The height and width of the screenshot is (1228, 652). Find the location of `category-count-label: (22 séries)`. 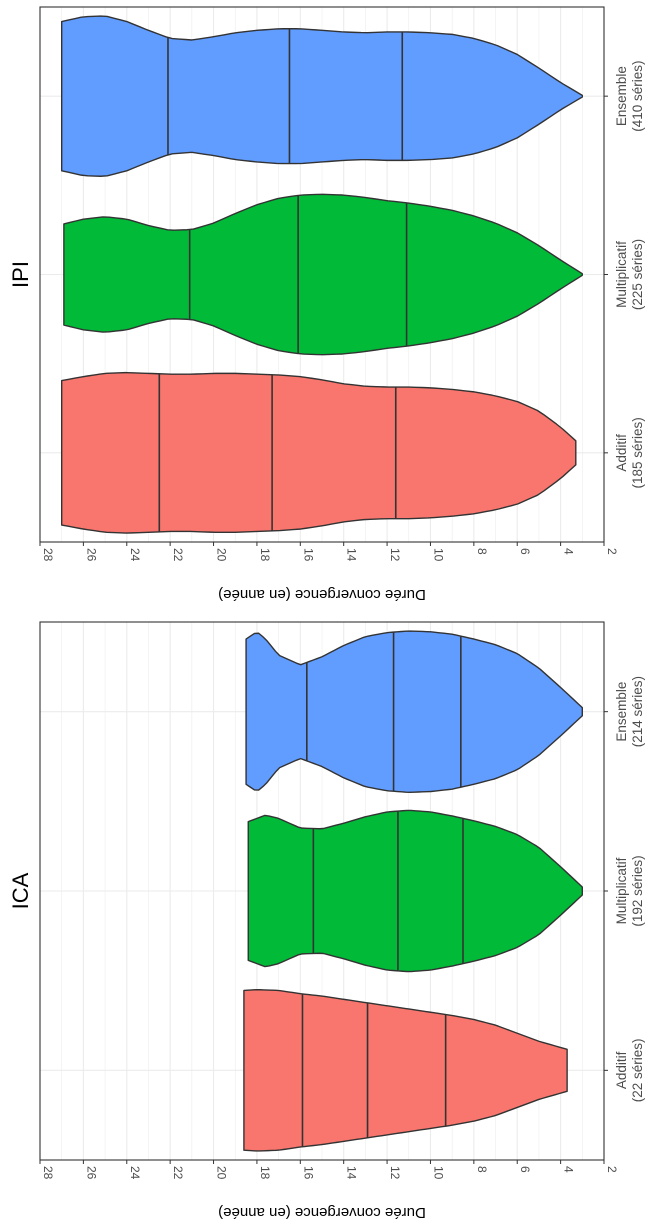

category-count-label: (22 séries) is located at coordinates (637, 1070).